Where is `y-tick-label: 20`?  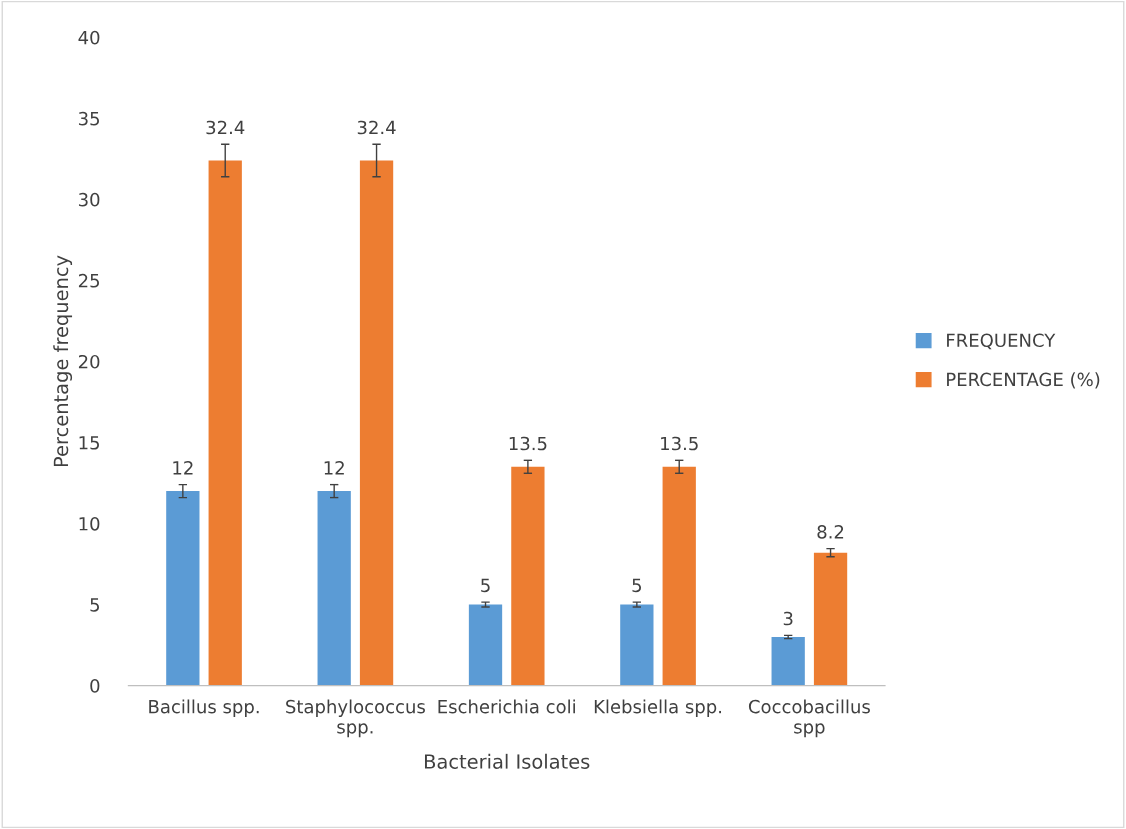 y-tick-label: 20 is located at coordinates (89, 361).